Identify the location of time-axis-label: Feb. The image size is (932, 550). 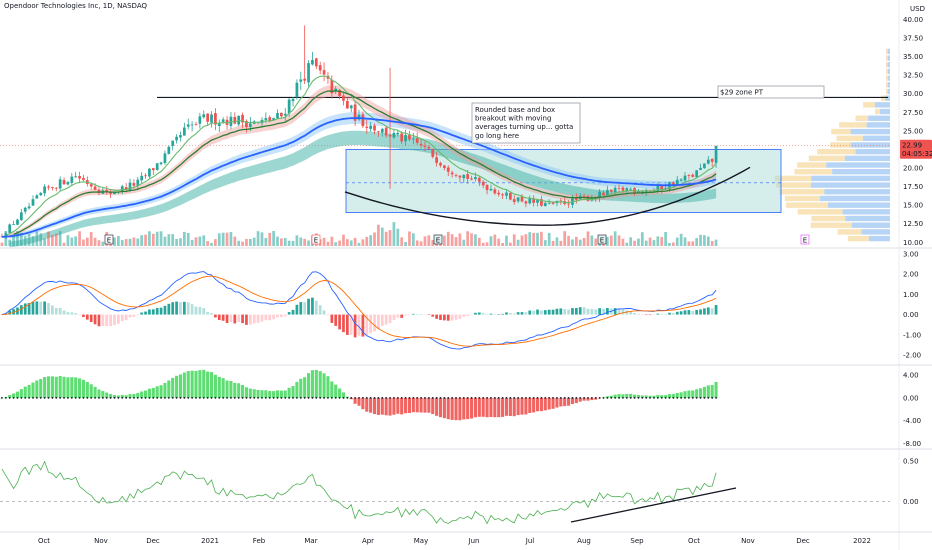
(259, 541).